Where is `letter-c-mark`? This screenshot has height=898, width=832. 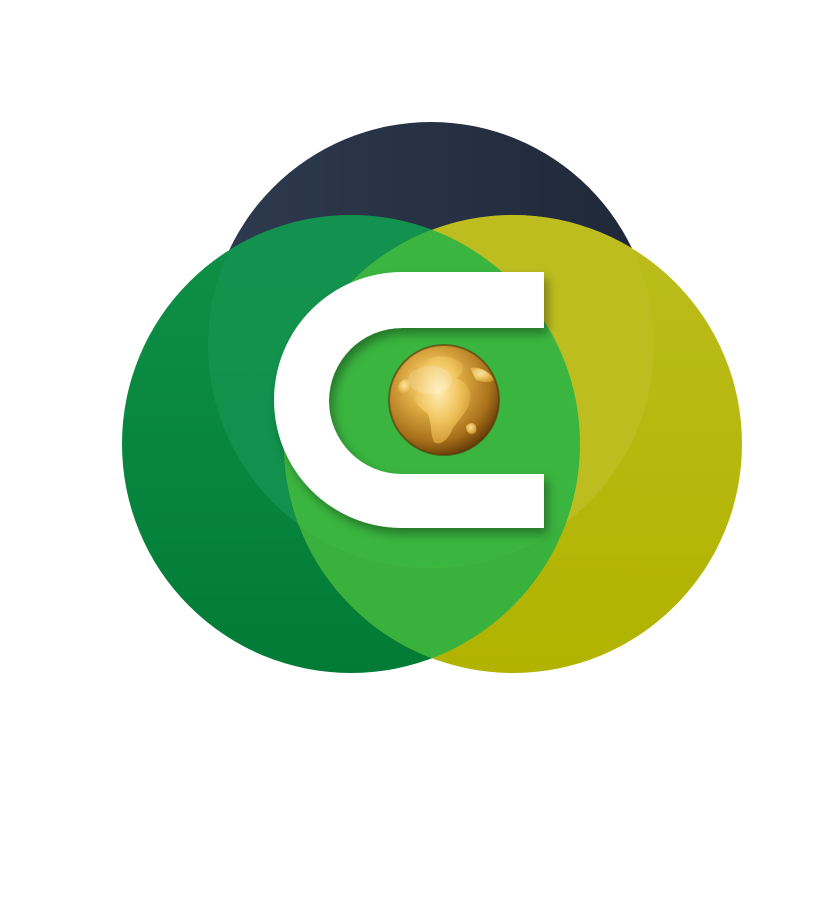
letter-c-mark is located at coordinates (409, 400).